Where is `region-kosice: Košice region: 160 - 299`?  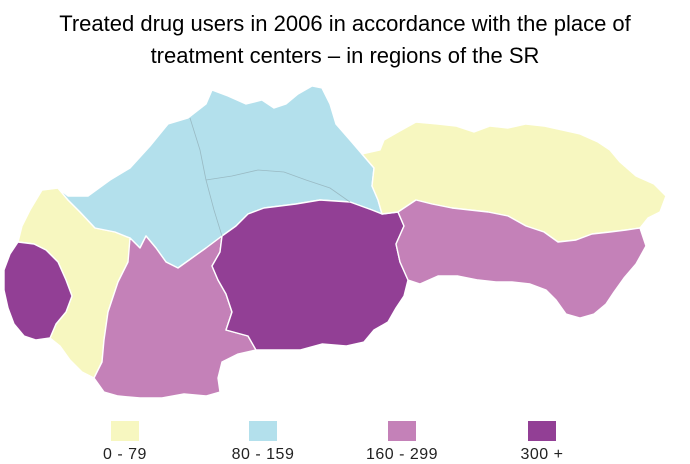
region-kosice: Košice region: 160 - 299 is located at coordinates (521, 259).